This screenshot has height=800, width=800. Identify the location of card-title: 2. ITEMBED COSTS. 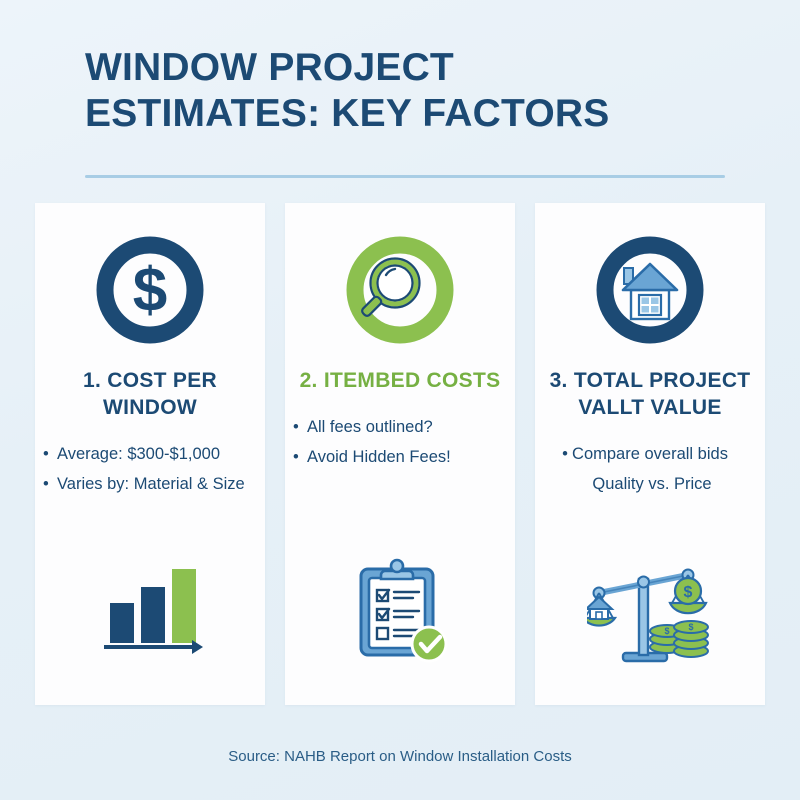
(400, 380).